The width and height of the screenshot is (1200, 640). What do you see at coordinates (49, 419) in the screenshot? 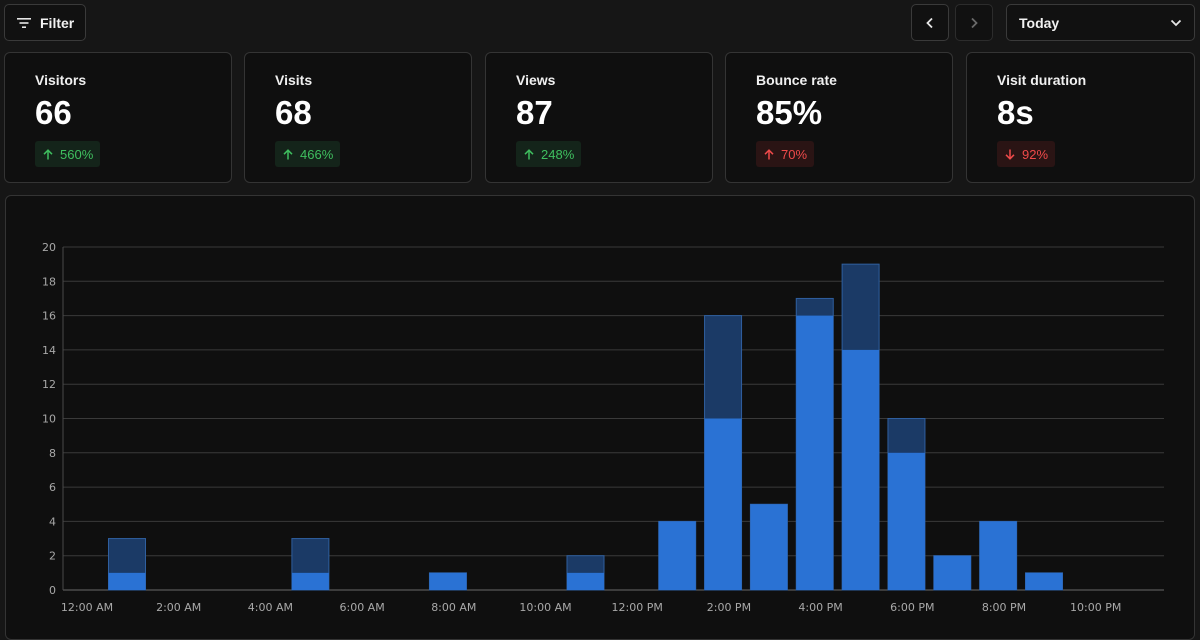
I see `y-tick-label: 10` at bounding box center [49, 419].